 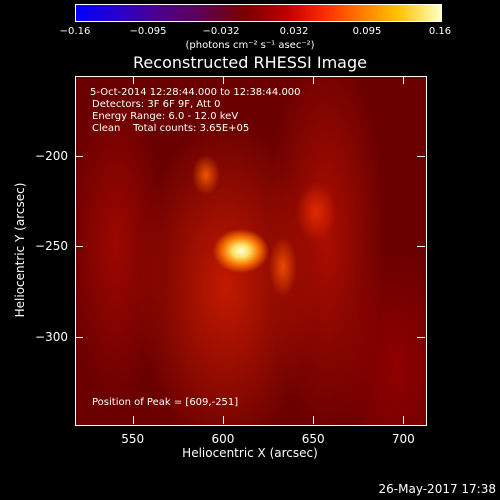 What do you see at coordinates (165, 402) in the screenshot?
I see `info-peak: Position of Peak = [609,-251]` at bounding box center [165, 402].